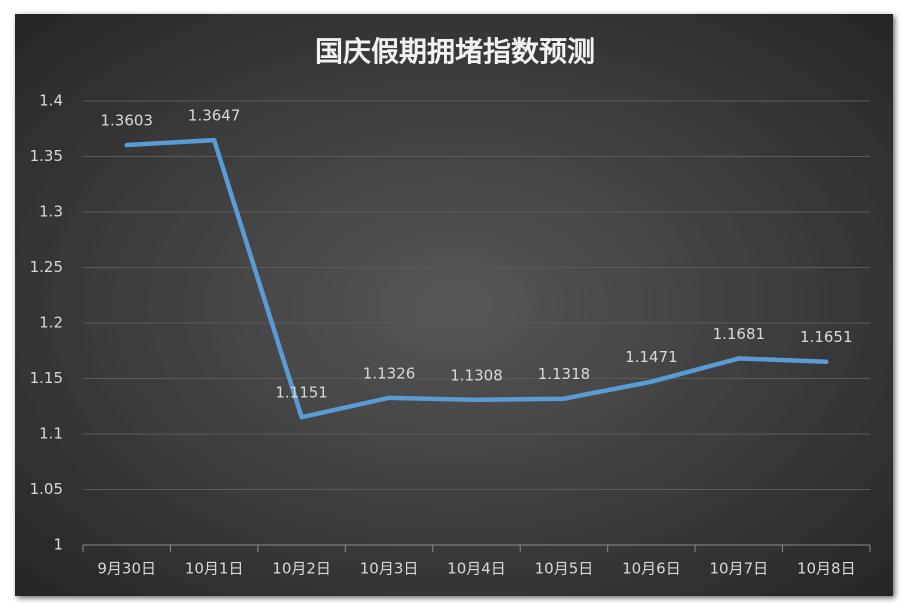 The image size is (911, 611). I want to click on x-tick-label: 10月8日, so click(826, 569).